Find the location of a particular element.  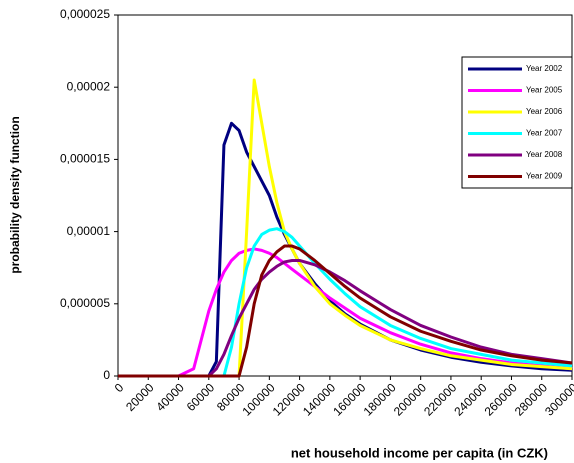

legend-label: Year 2002 is located at coordinates (544, 68).